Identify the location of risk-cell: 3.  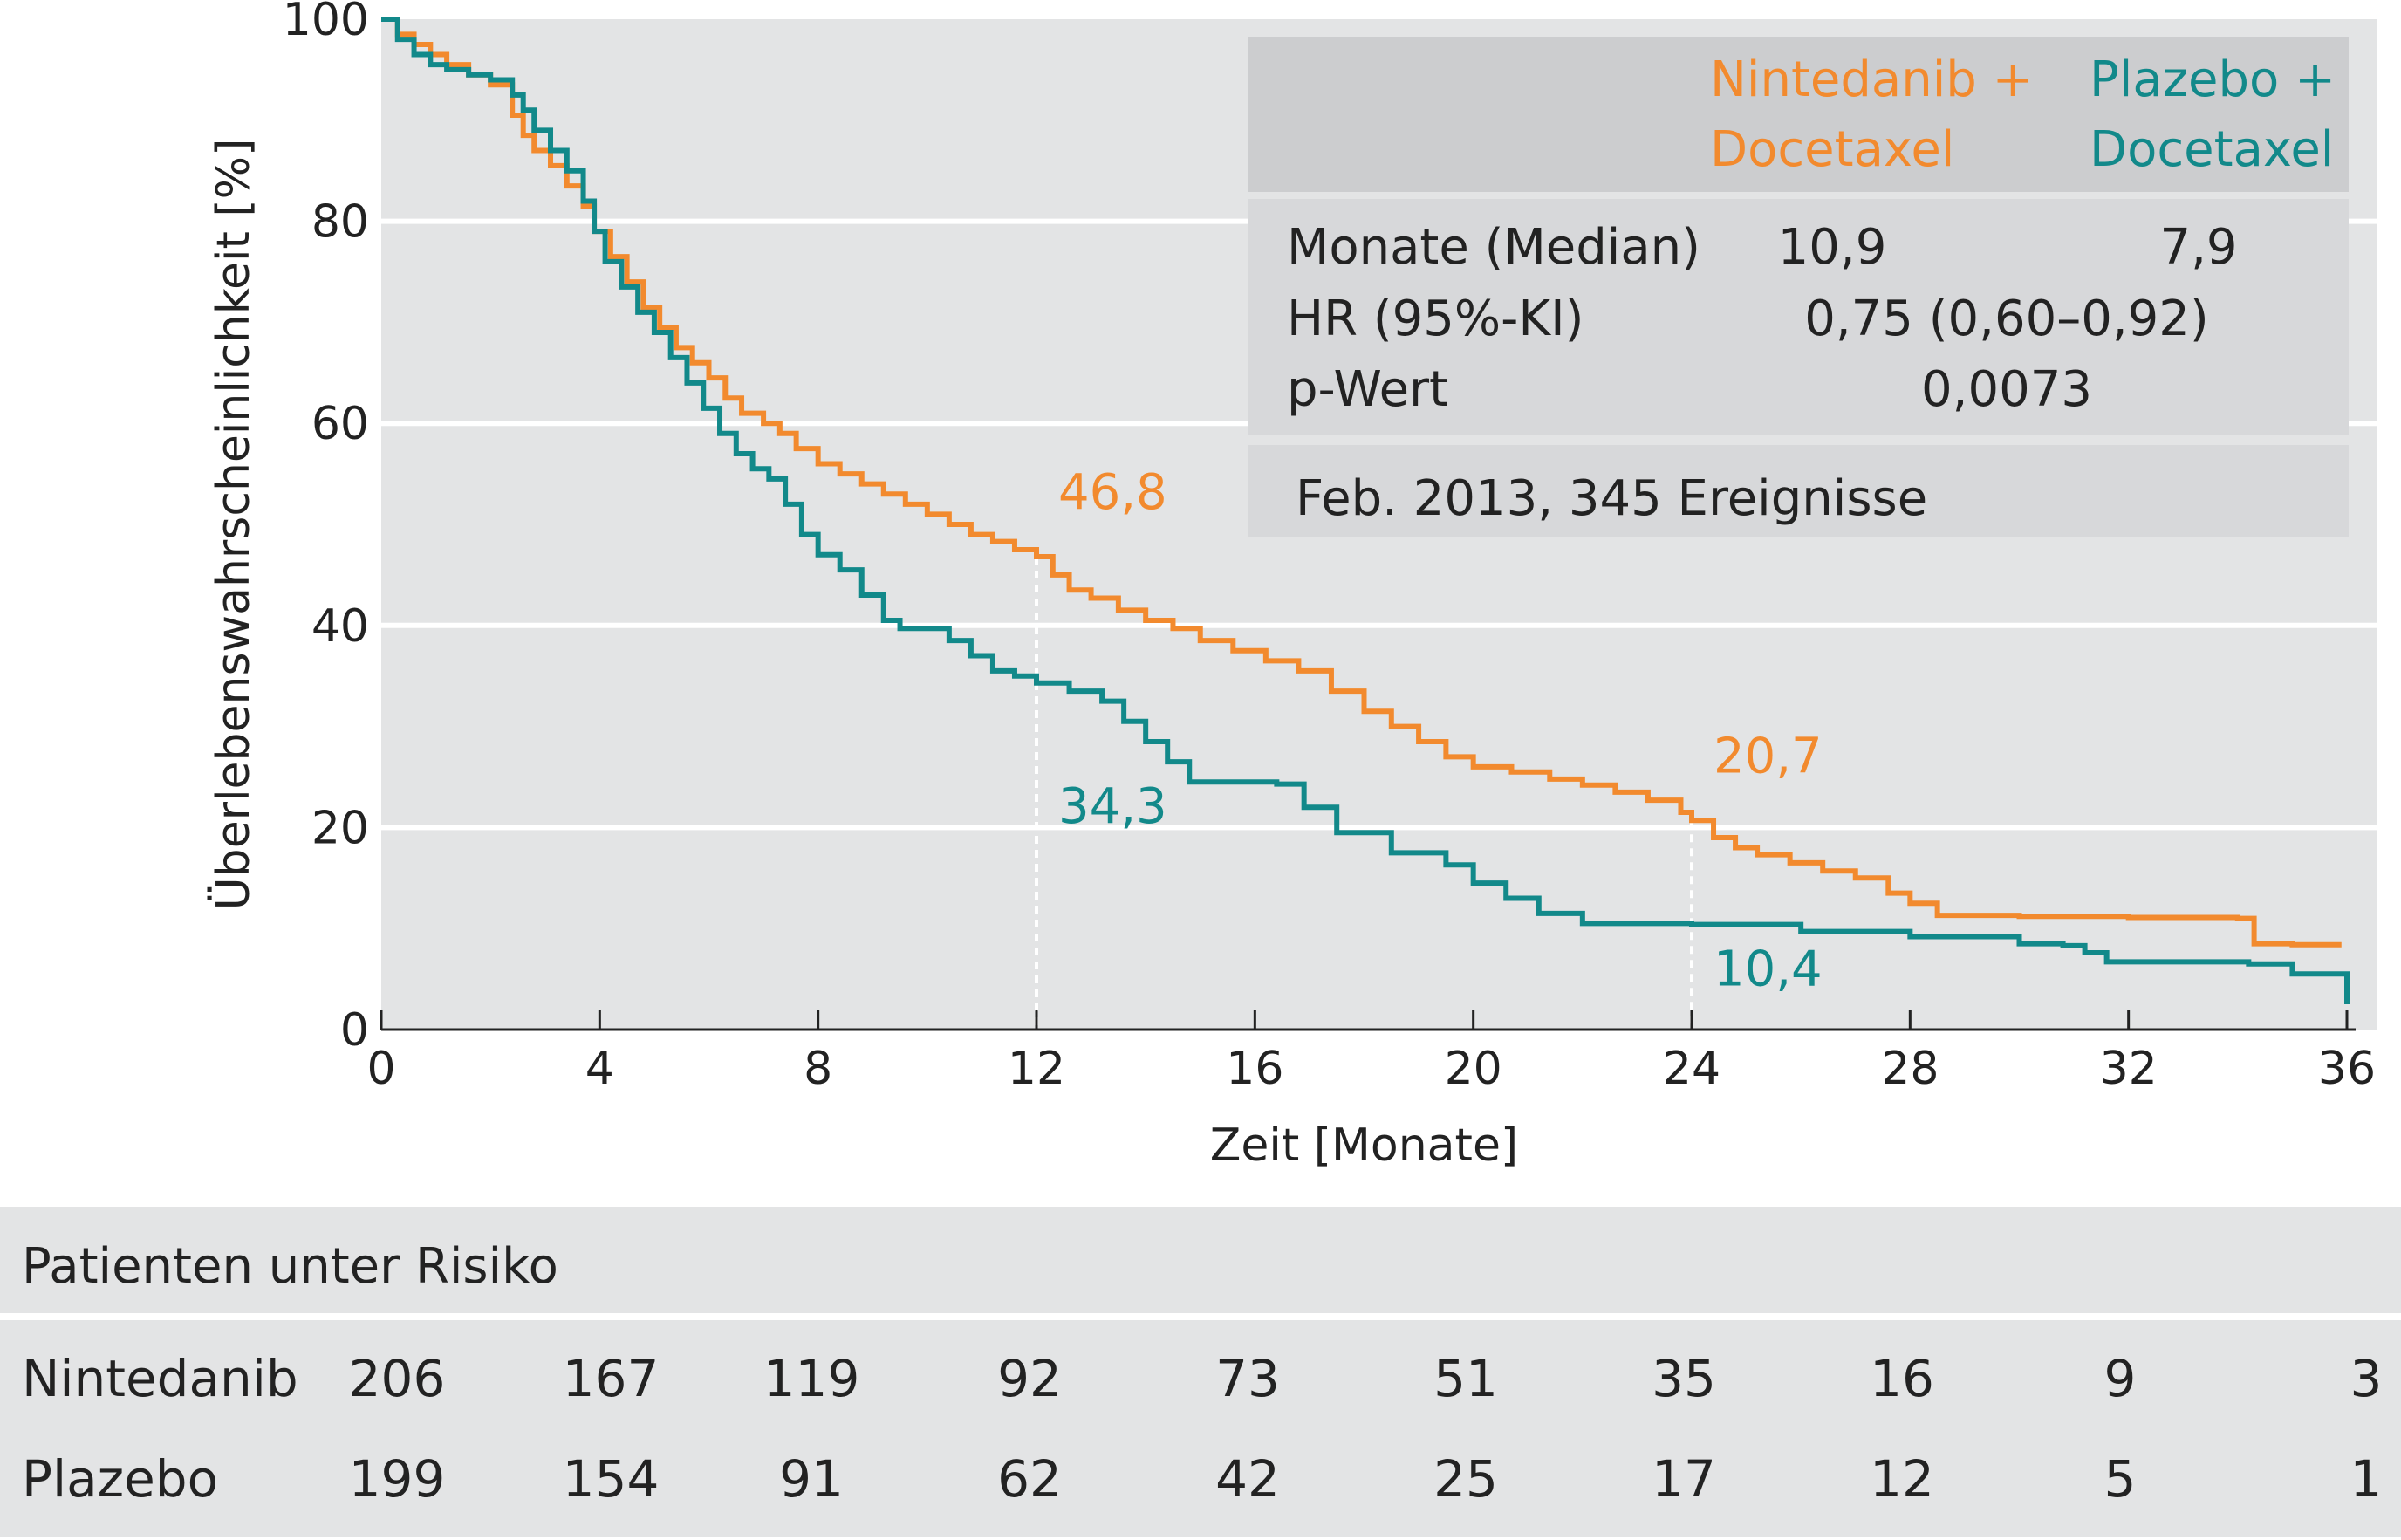
(2367, 1378).